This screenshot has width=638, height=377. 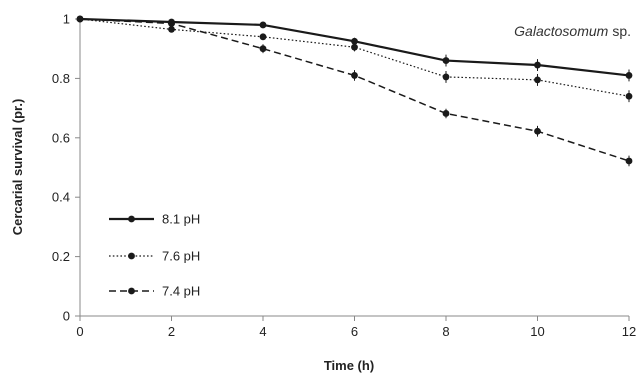 I want to click on y-axis-title: Cercarial survival (pr.), so click(x=17, y=167).